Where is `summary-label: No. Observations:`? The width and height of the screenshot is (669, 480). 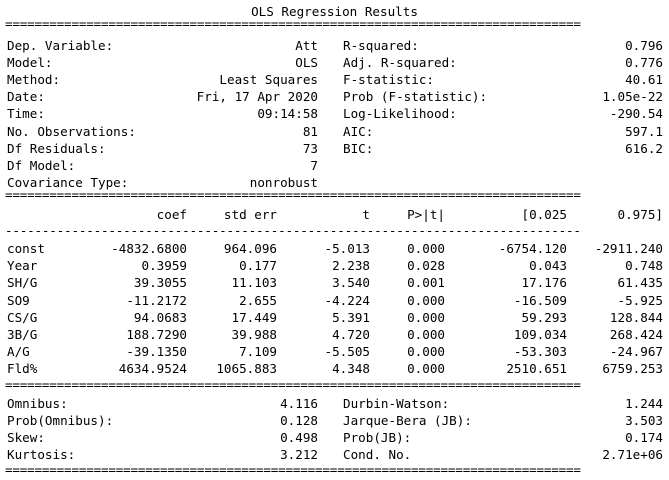
summary-label: No. Observations: is located at coordinates (71, 131).